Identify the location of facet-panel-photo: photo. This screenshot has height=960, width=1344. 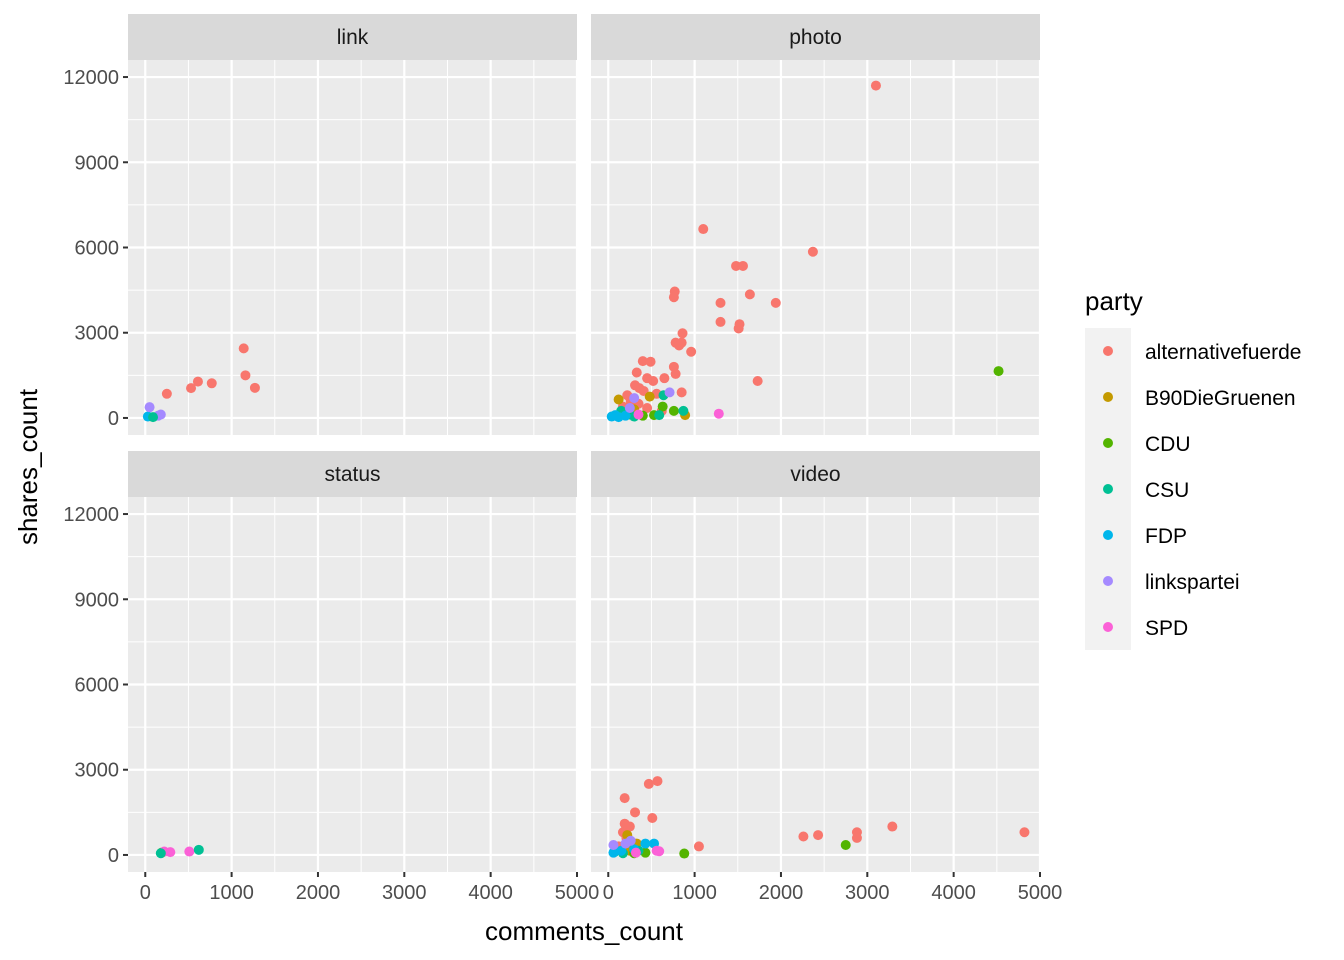
(816, 224).